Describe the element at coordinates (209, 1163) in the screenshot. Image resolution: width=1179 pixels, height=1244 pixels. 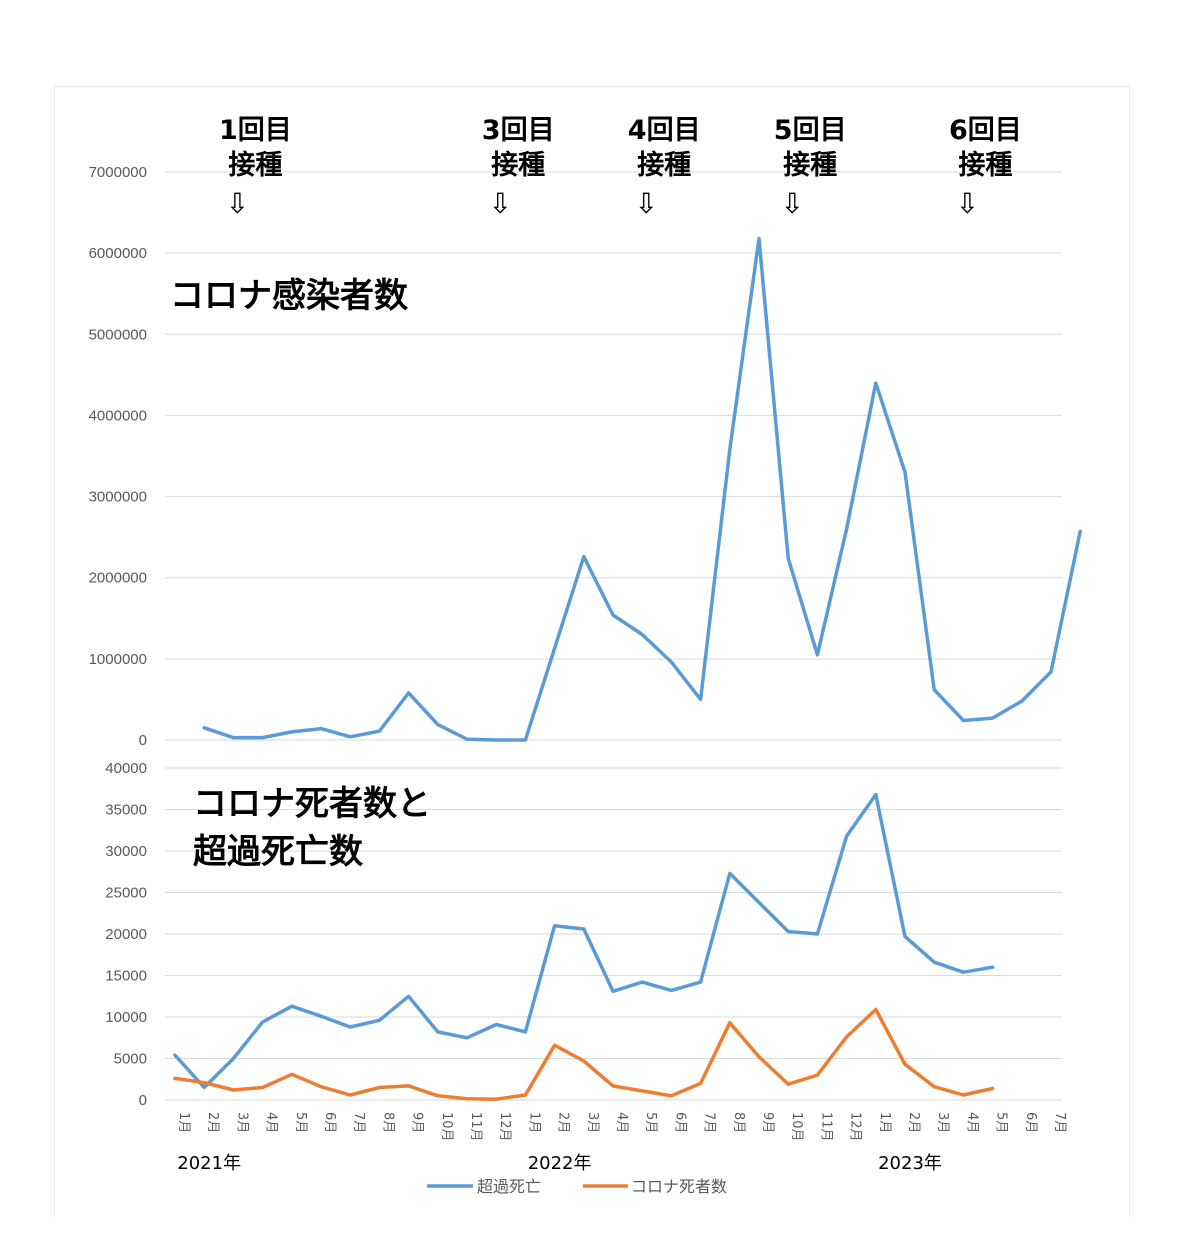
I see `year-label: 2021年` at that location.